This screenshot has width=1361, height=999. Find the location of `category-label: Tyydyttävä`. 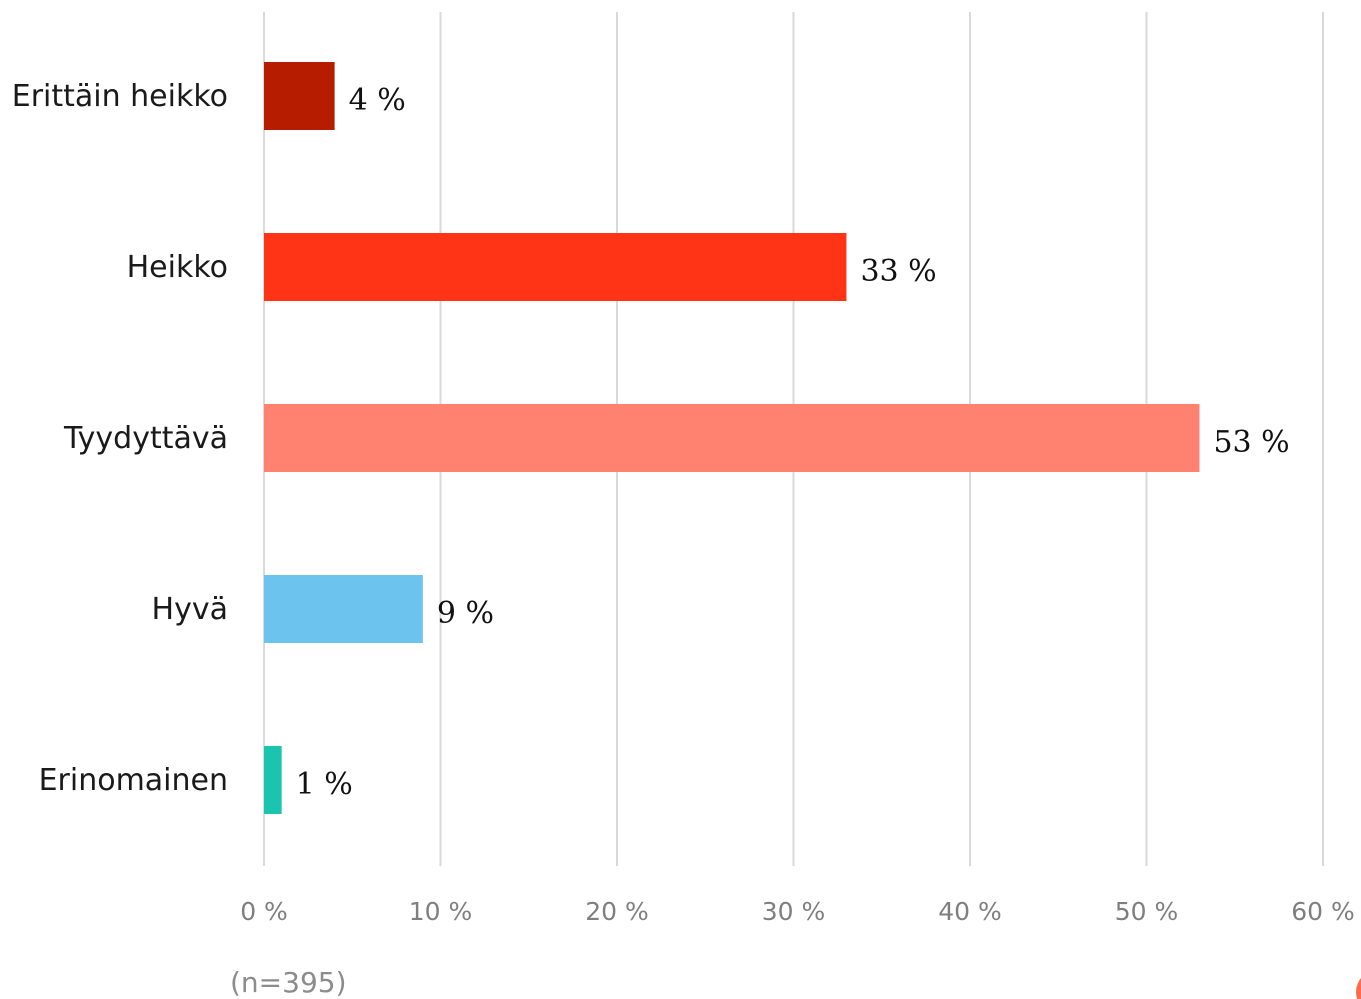

category-label: Tyydyttävä is located at coordinates (145, 438).